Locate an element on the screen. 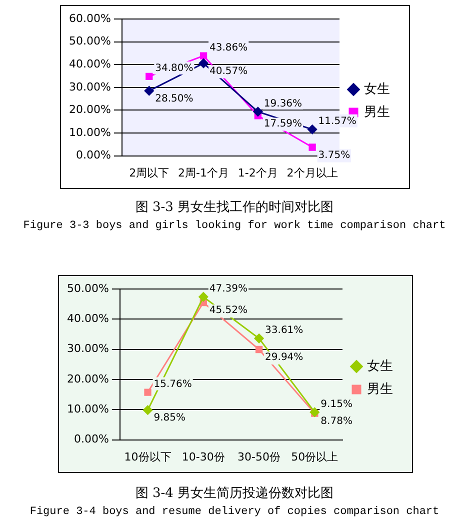  data-label: 34.80% is located at coordinates (174, 68).